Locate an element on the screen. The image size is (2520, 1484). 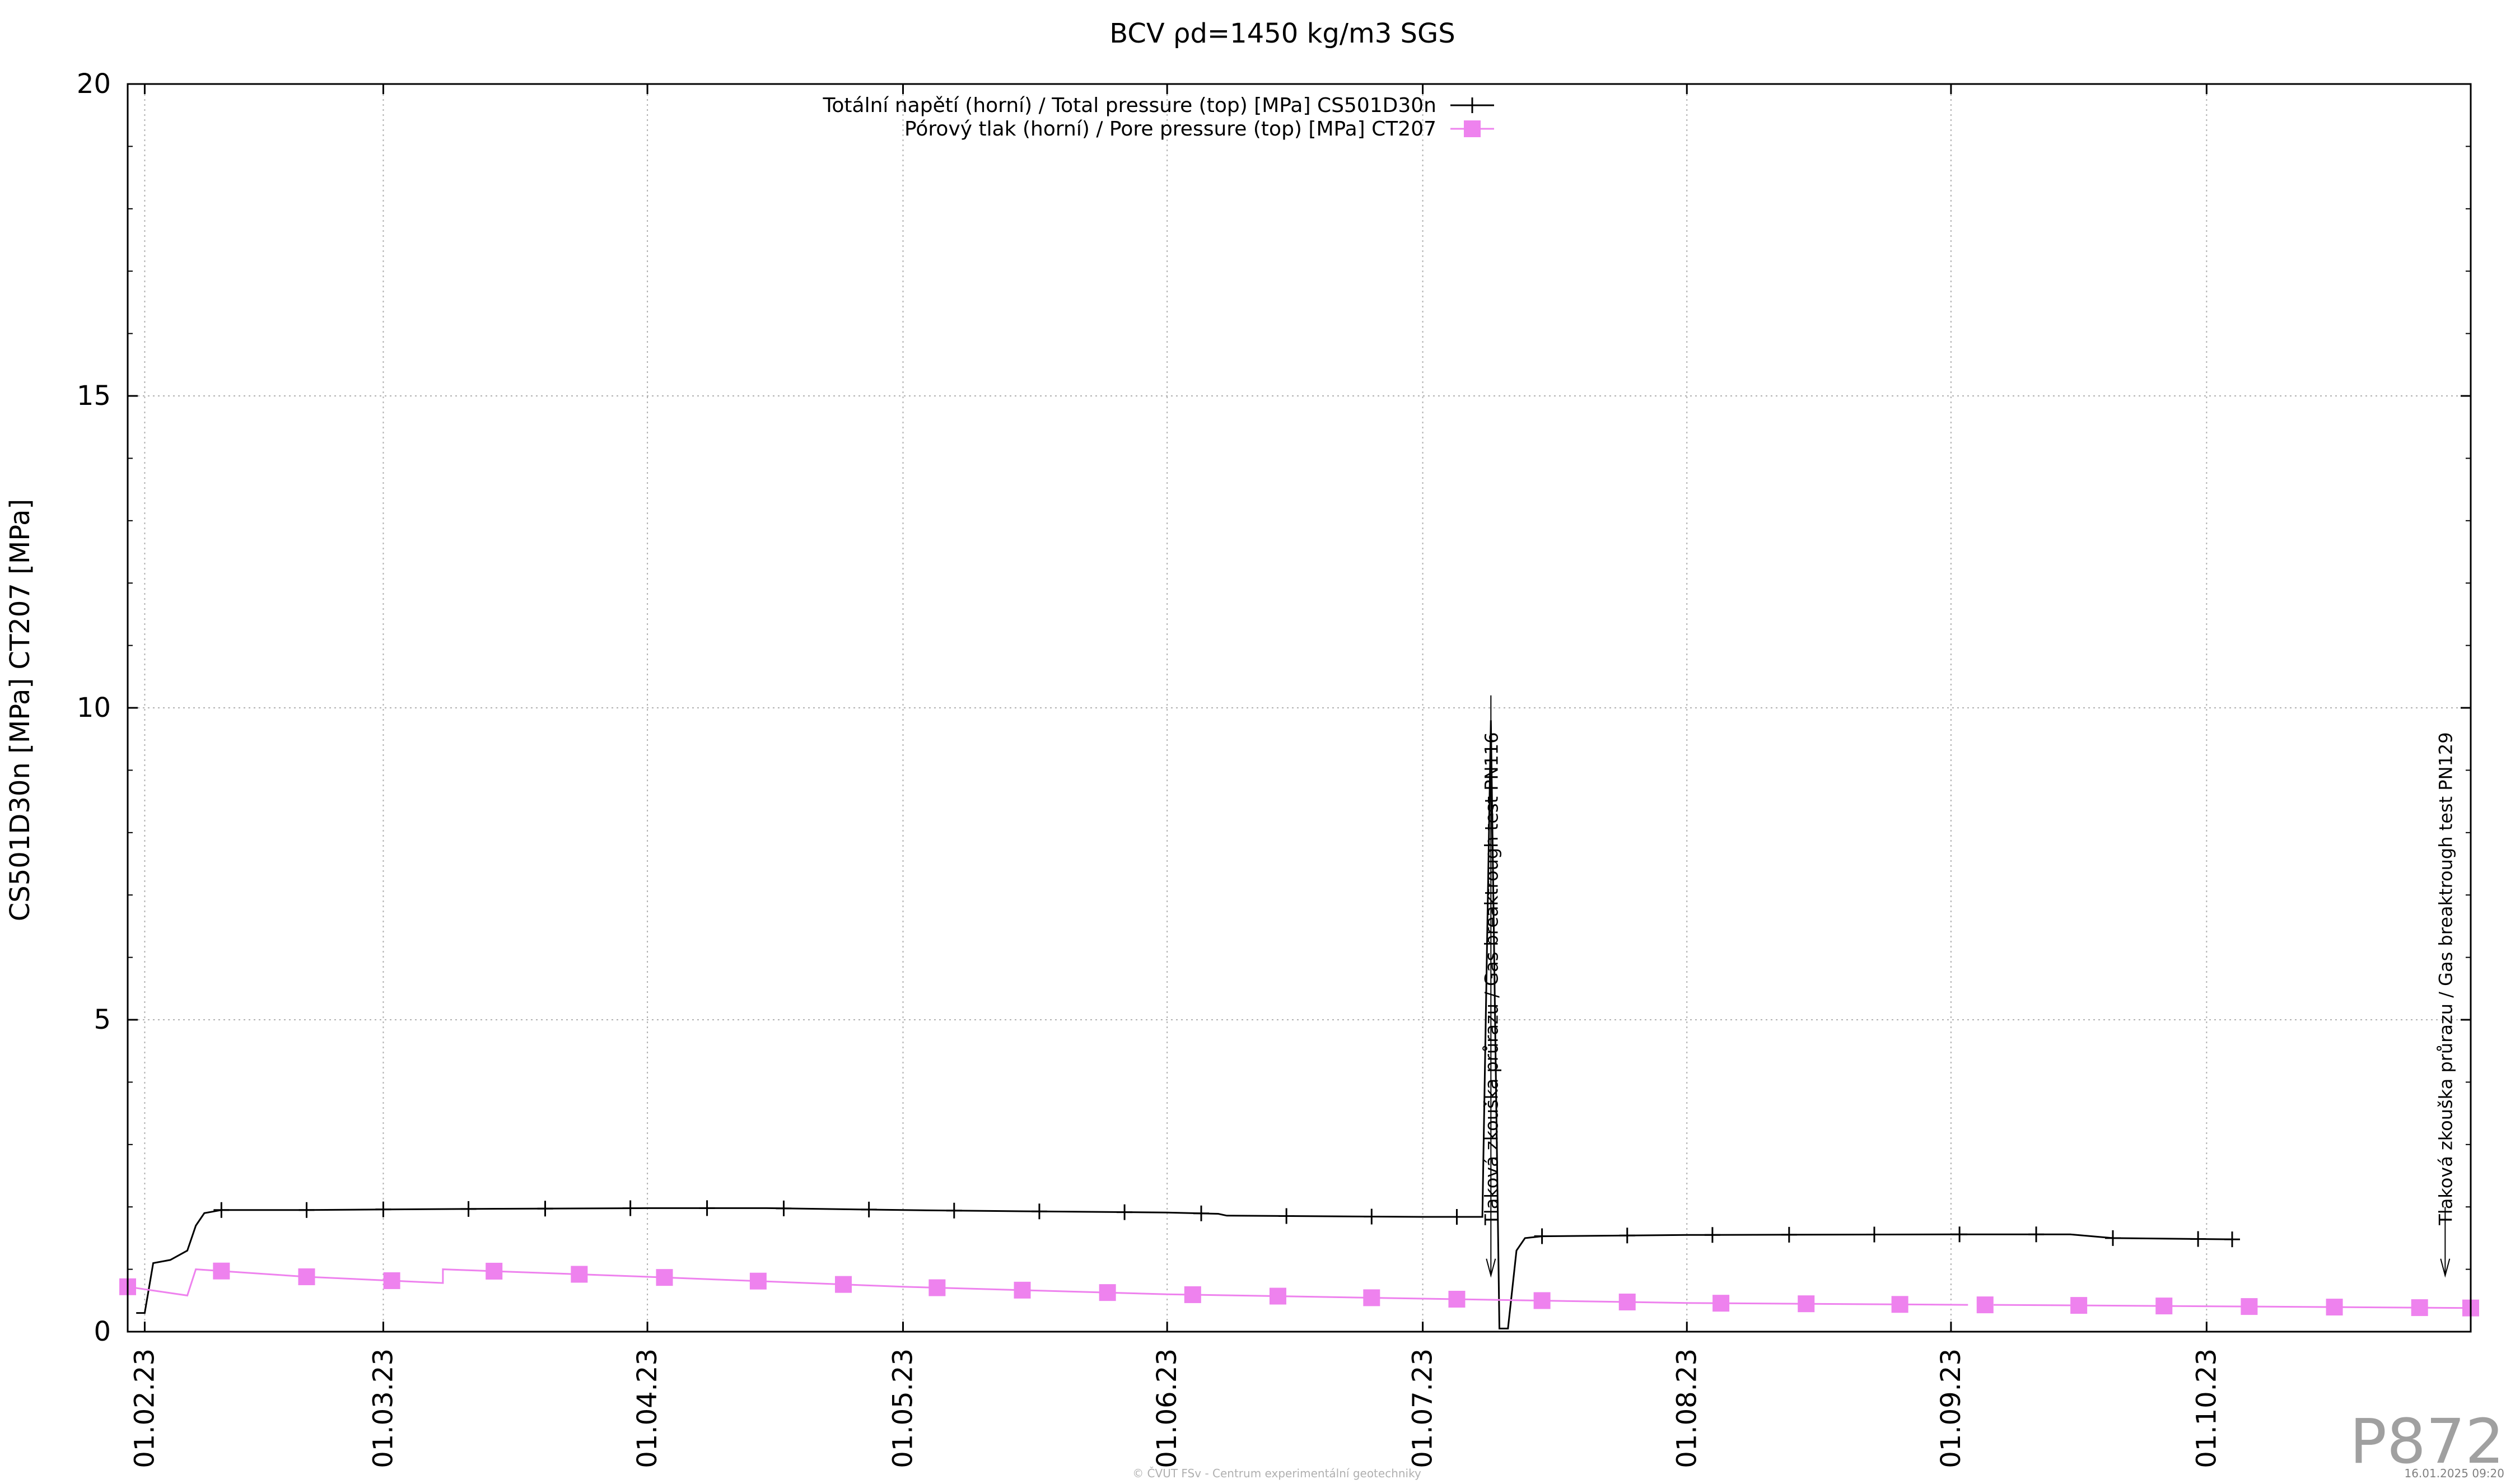
x-tick-label: 01.03.23 is located at coordinates (383, 1408).